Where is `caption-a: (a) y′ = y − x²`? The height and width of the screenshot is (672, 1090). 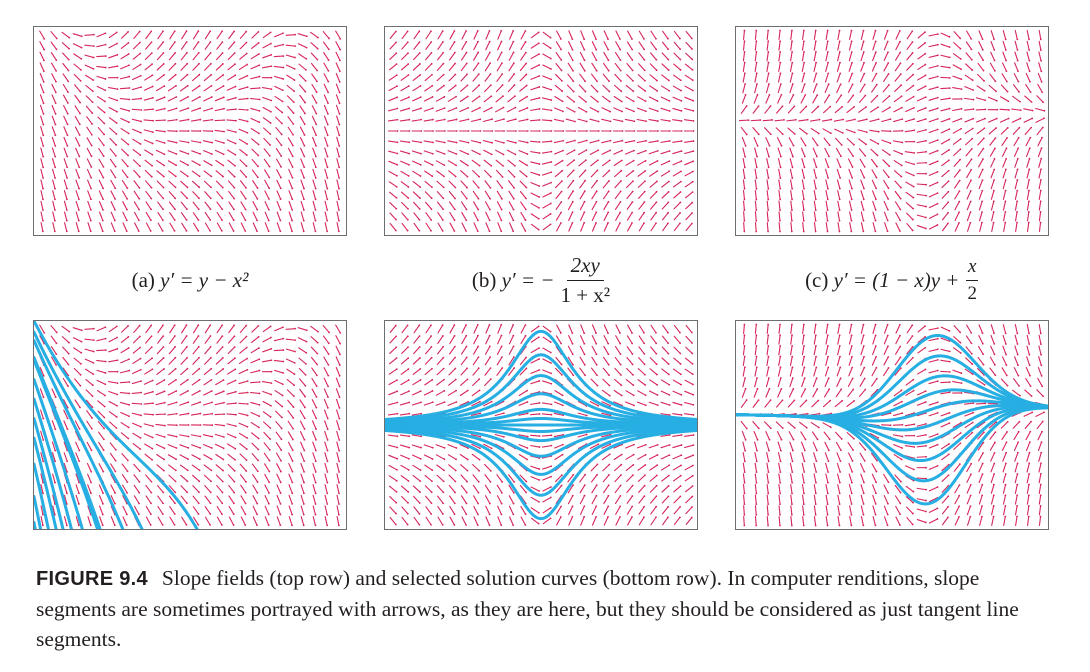
caption-a: (a) y′ = y − x² is located at coordinates (190, 280).